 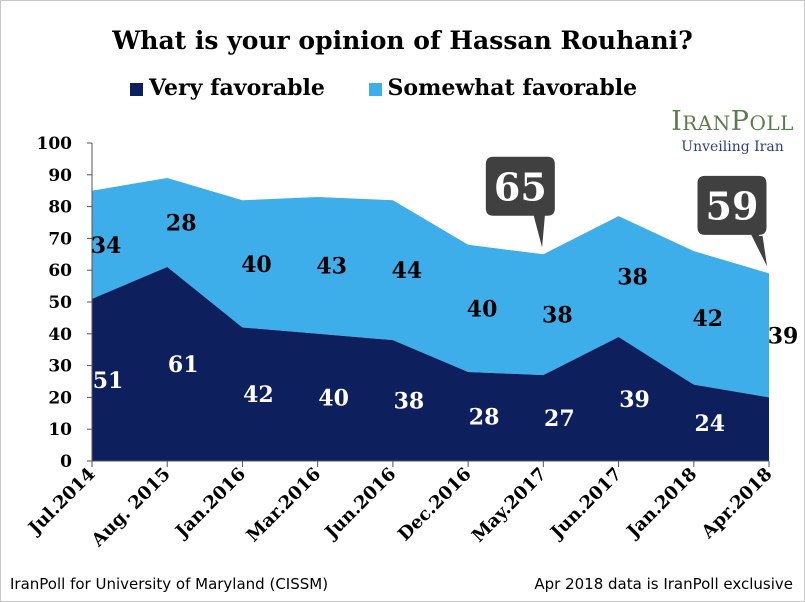 What do you see at coordinates (509, 505) in the screenshot?
I see `x-tick-label: May.2017` at bounding box center [509, 505].